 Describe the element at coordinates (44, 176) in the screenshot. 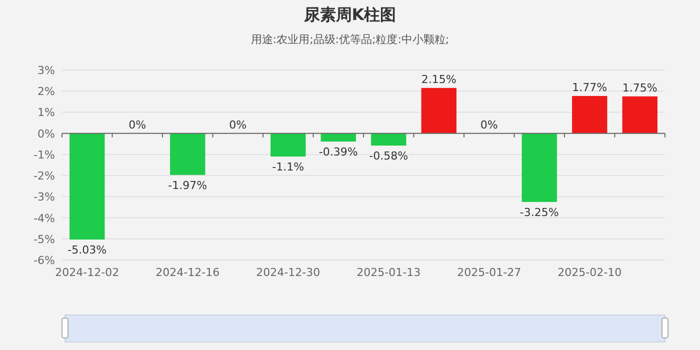

I see `y-tick-label: -2%` at that location.